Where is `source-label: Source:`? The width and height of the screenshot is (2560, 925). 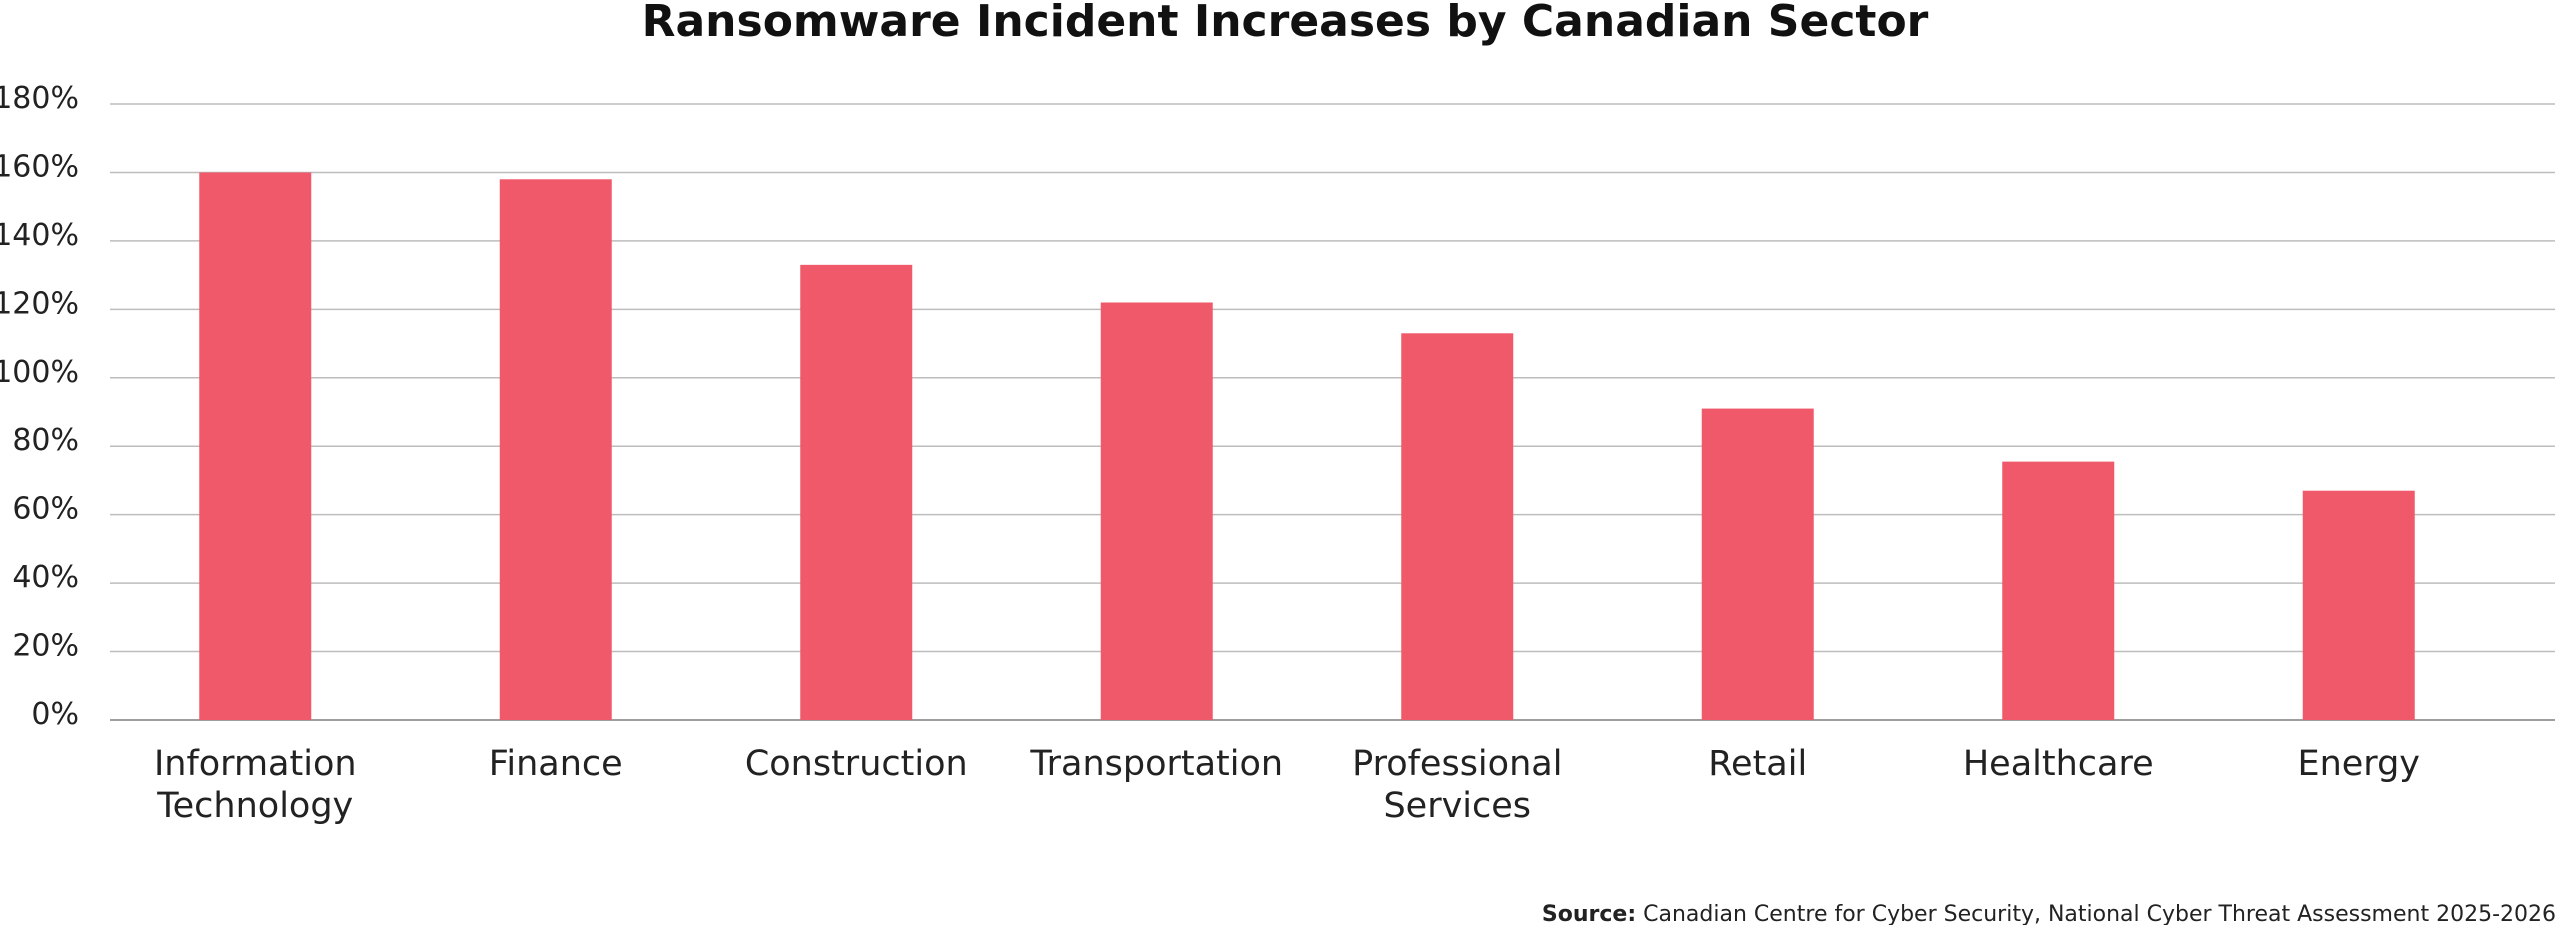
source-label: Source: is located at coordinates (1589, 913).